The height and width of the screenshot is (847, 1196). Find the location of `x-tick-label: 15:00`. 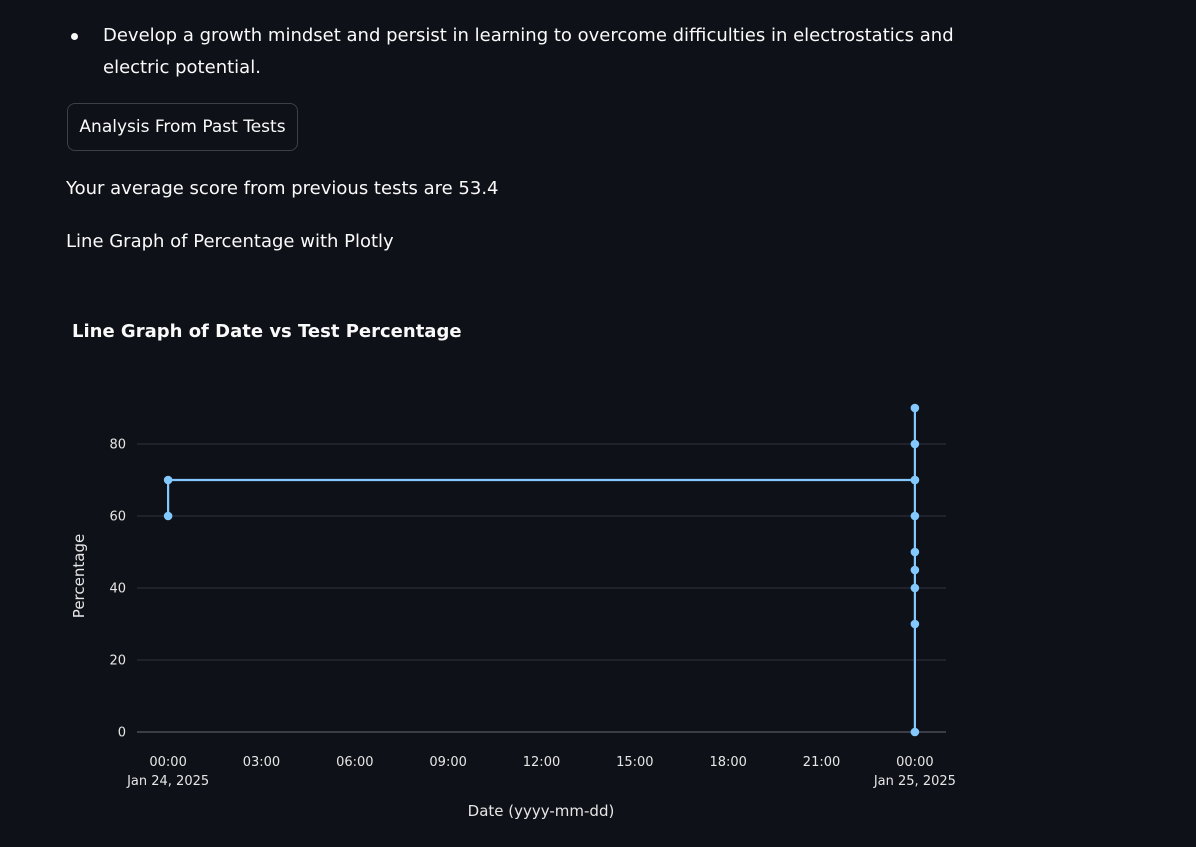

x-tick-label: 15:00 is located at coordinates (634, 762).